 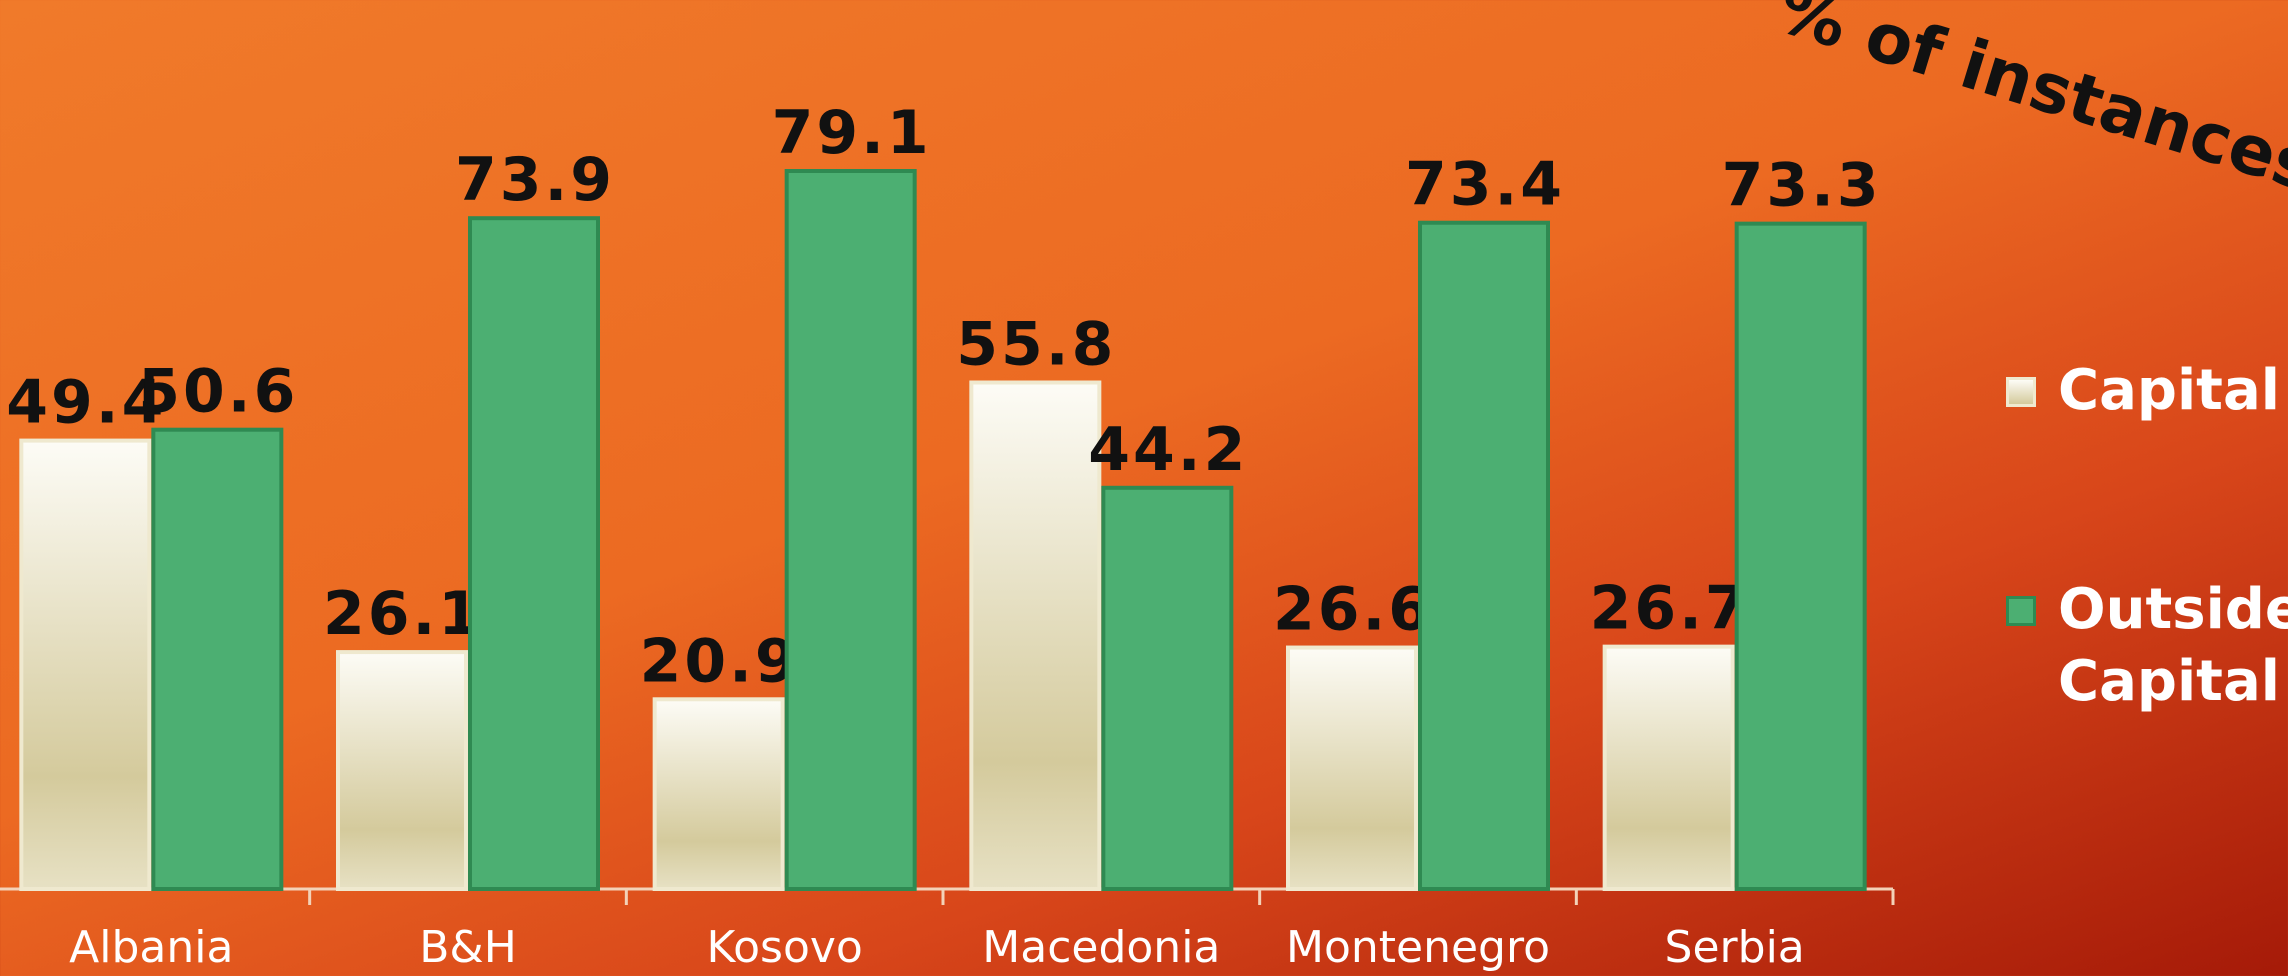 What do you see at coordinates (2169, 390) in the screenshot?
I see `legend-label: Capital` at bounding box center [2169, 390].